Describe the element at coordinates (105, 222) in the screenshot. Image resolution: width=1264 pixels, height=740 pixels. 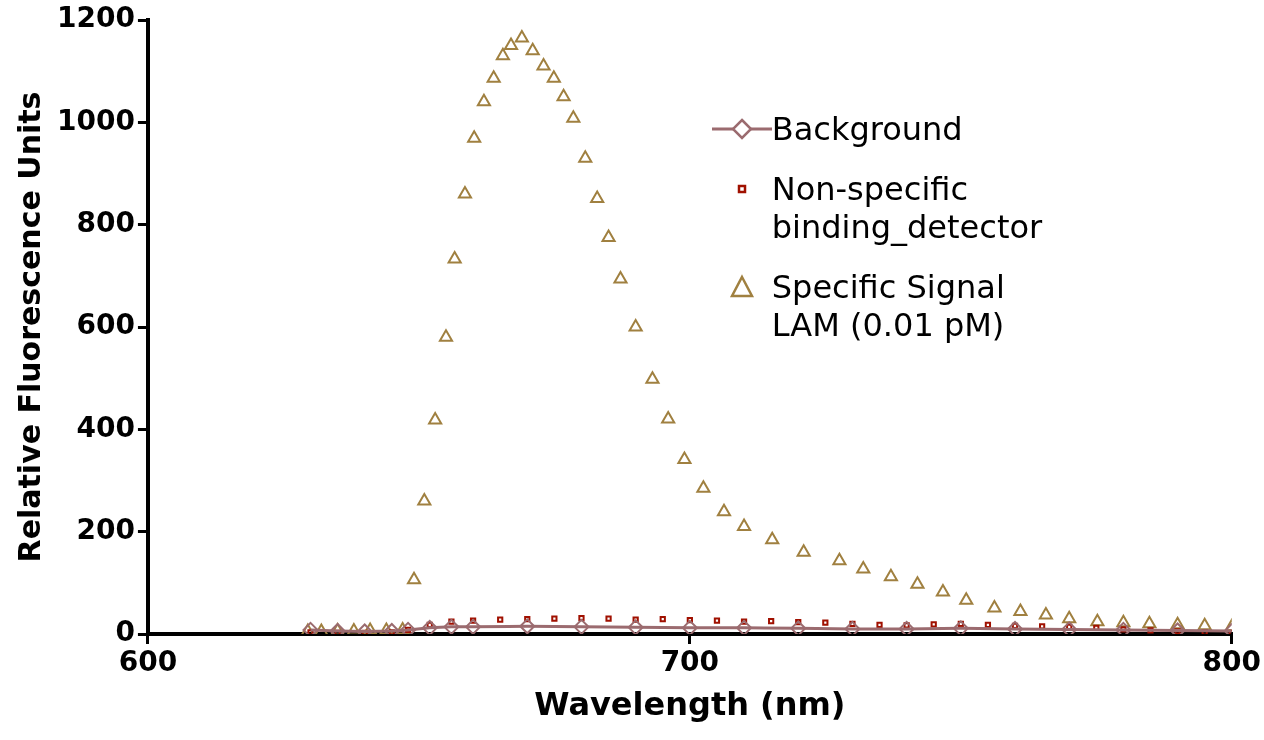
I see `y-tick-label: 800` at that location.